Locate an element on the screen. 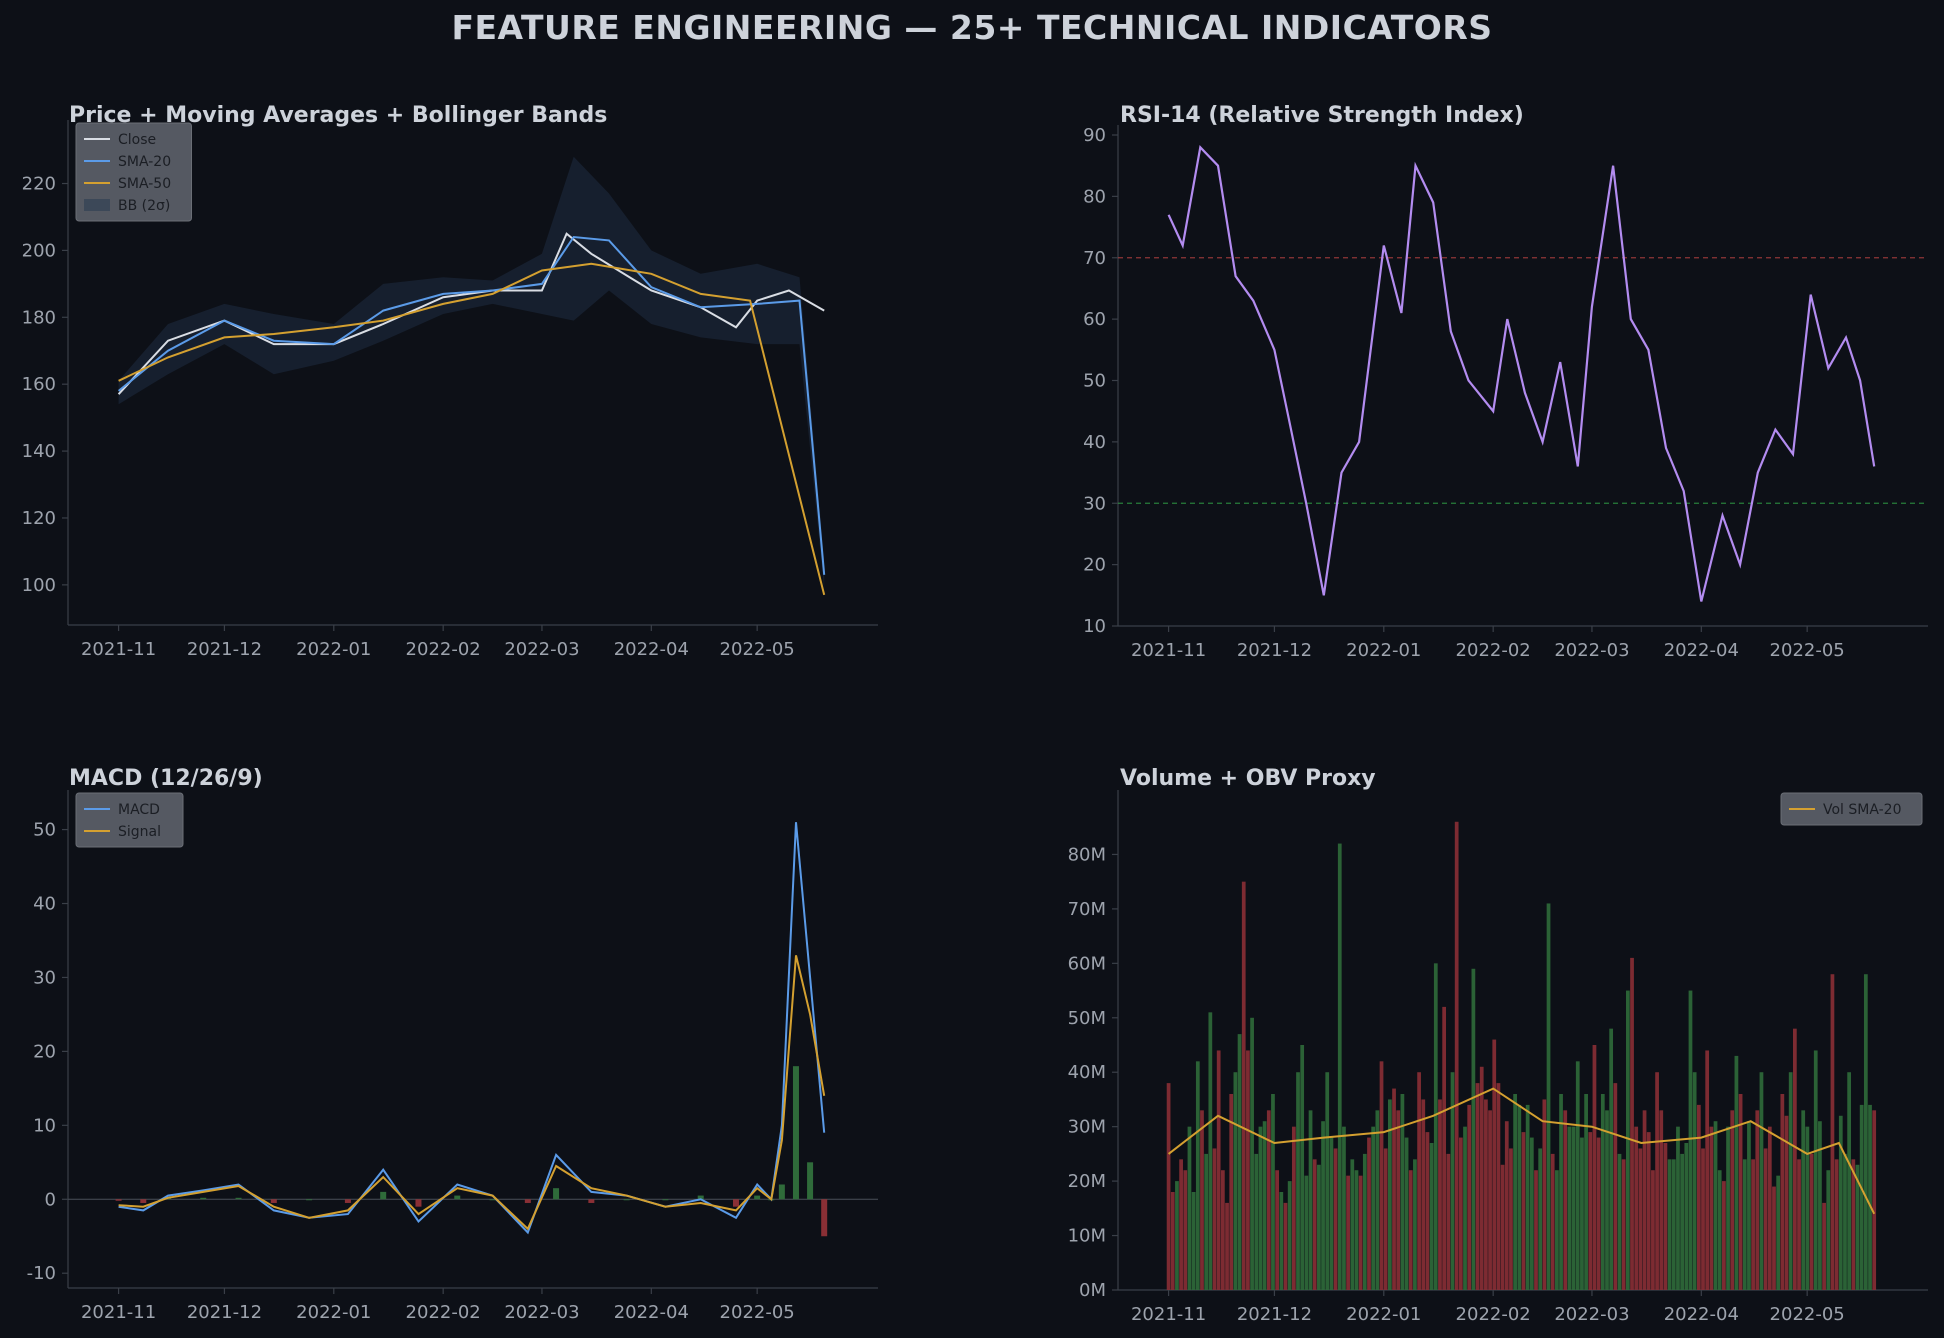 This screenshot has width=1944, height=1338. price-x-tick-label: 2022-01 is located at coordinates (333, 649).